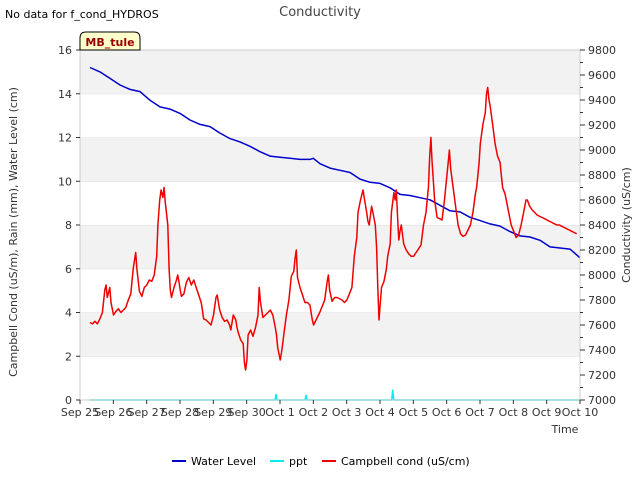 This screenshot has height=480, width=640. I want to click on x-tick-label: Oct 3, so click(347, 412).